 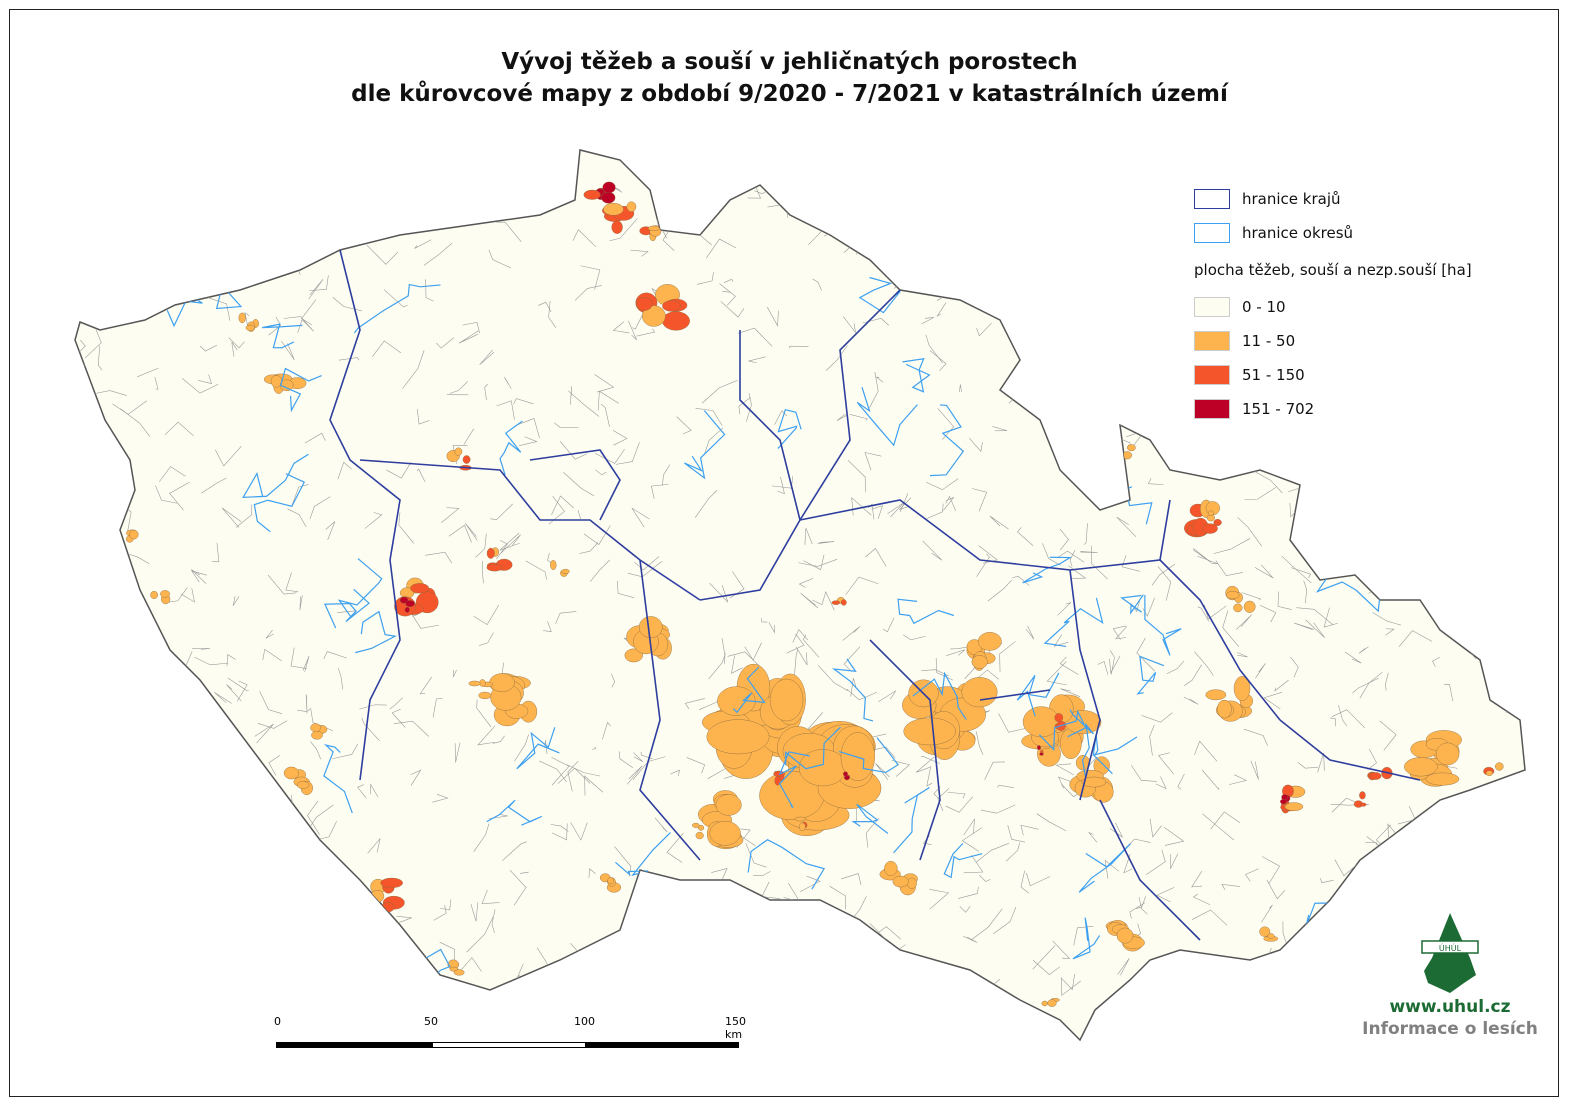 What do you see at coordinates (1212, 409) in the screenshot?
I see `legend-swatch` at bounding box center [1212, 409].